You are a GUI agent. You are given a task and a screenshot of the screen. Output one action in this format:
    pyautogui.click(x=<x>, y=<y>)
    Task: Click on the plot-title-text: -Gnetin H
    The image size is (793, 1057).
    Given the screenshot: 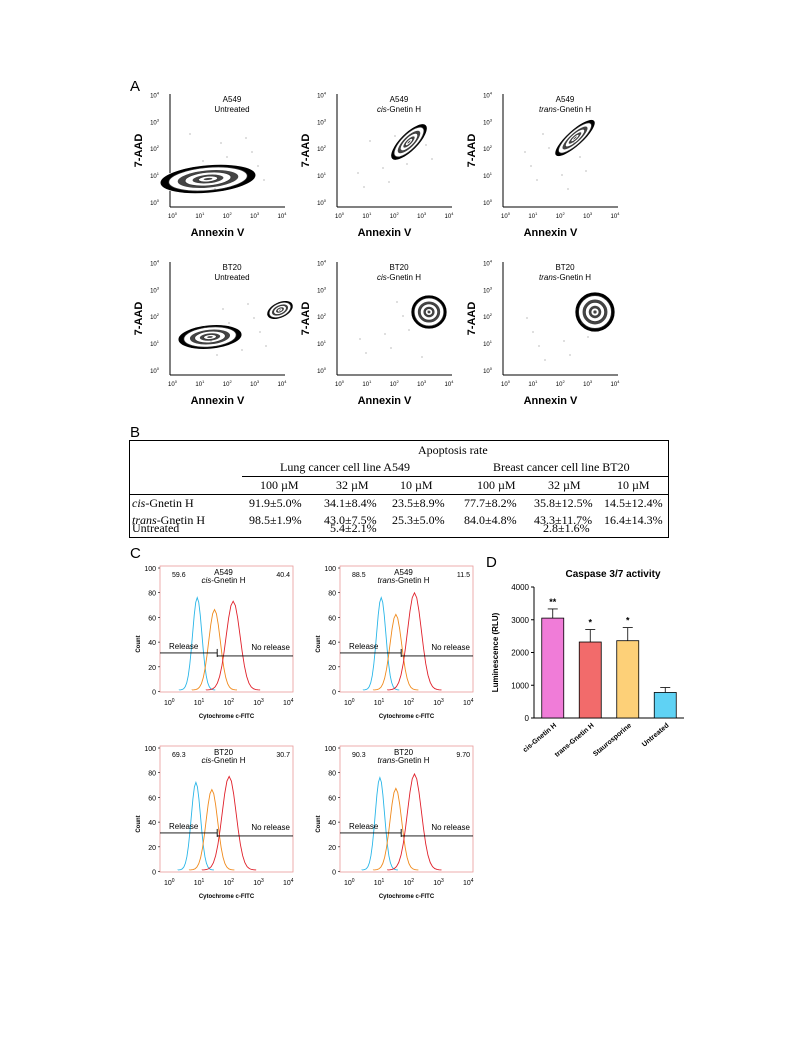 What is the action you would take?
    pyautogui.click(x=574, y=109)
    